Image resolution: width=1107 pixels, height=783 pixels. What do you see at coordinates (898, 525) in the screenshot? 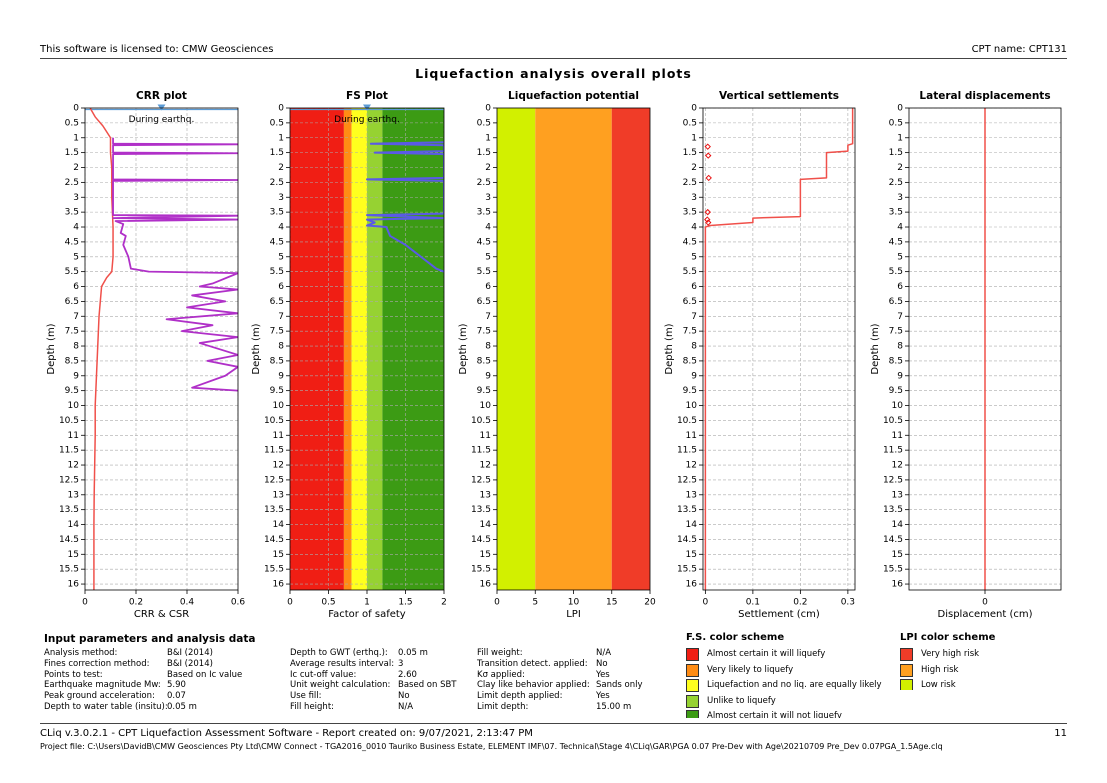
I see `y-tick-label: 14` at bounding box center [898, 525].